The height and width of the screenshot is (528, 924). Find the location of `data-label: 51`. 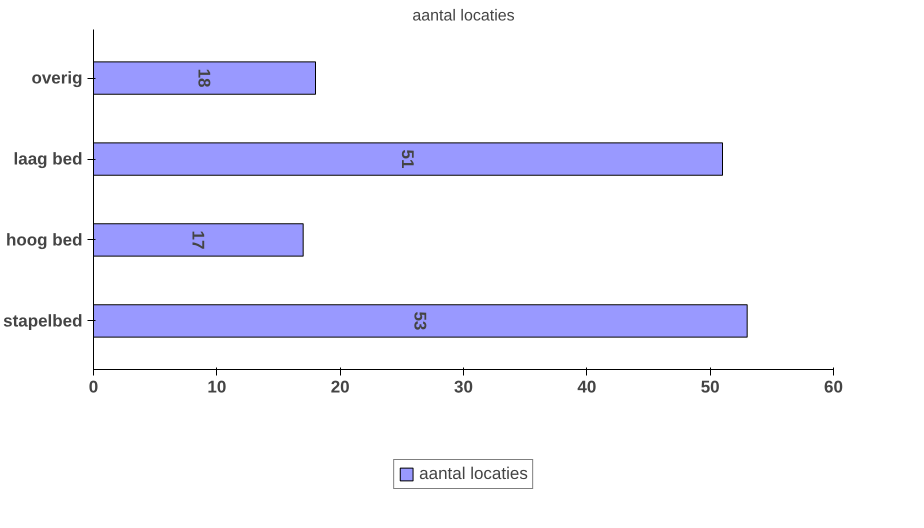

data-label: 51 is located at coordinates (407, 159).